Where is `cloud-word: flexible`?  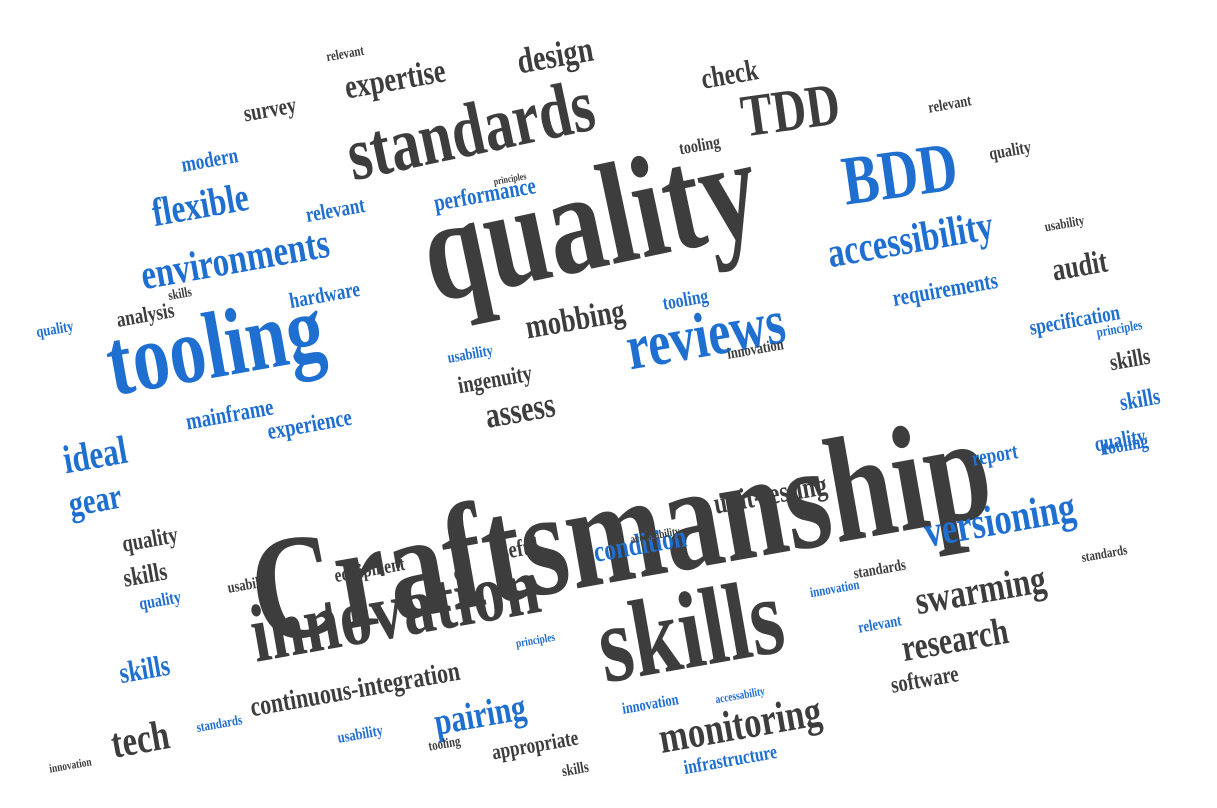 cloud-word: flexible is located at coordinates (200, 204).